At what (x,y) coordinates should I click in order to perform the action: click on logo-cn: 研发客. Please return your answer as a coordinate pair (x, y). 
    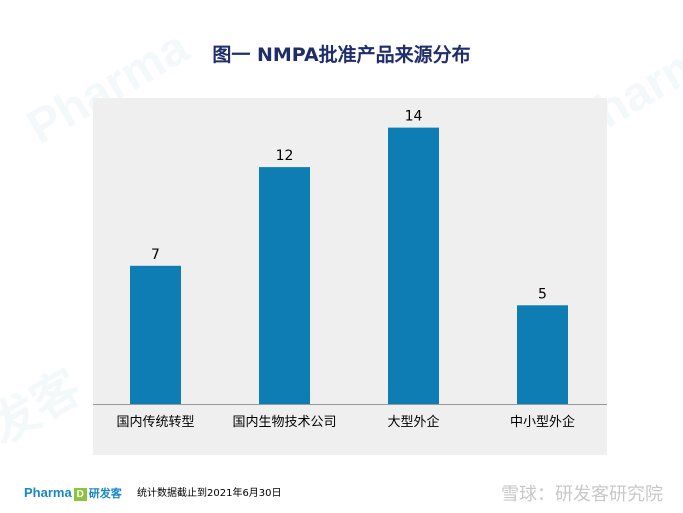
    Looking at the image, I should click on (105, 494).